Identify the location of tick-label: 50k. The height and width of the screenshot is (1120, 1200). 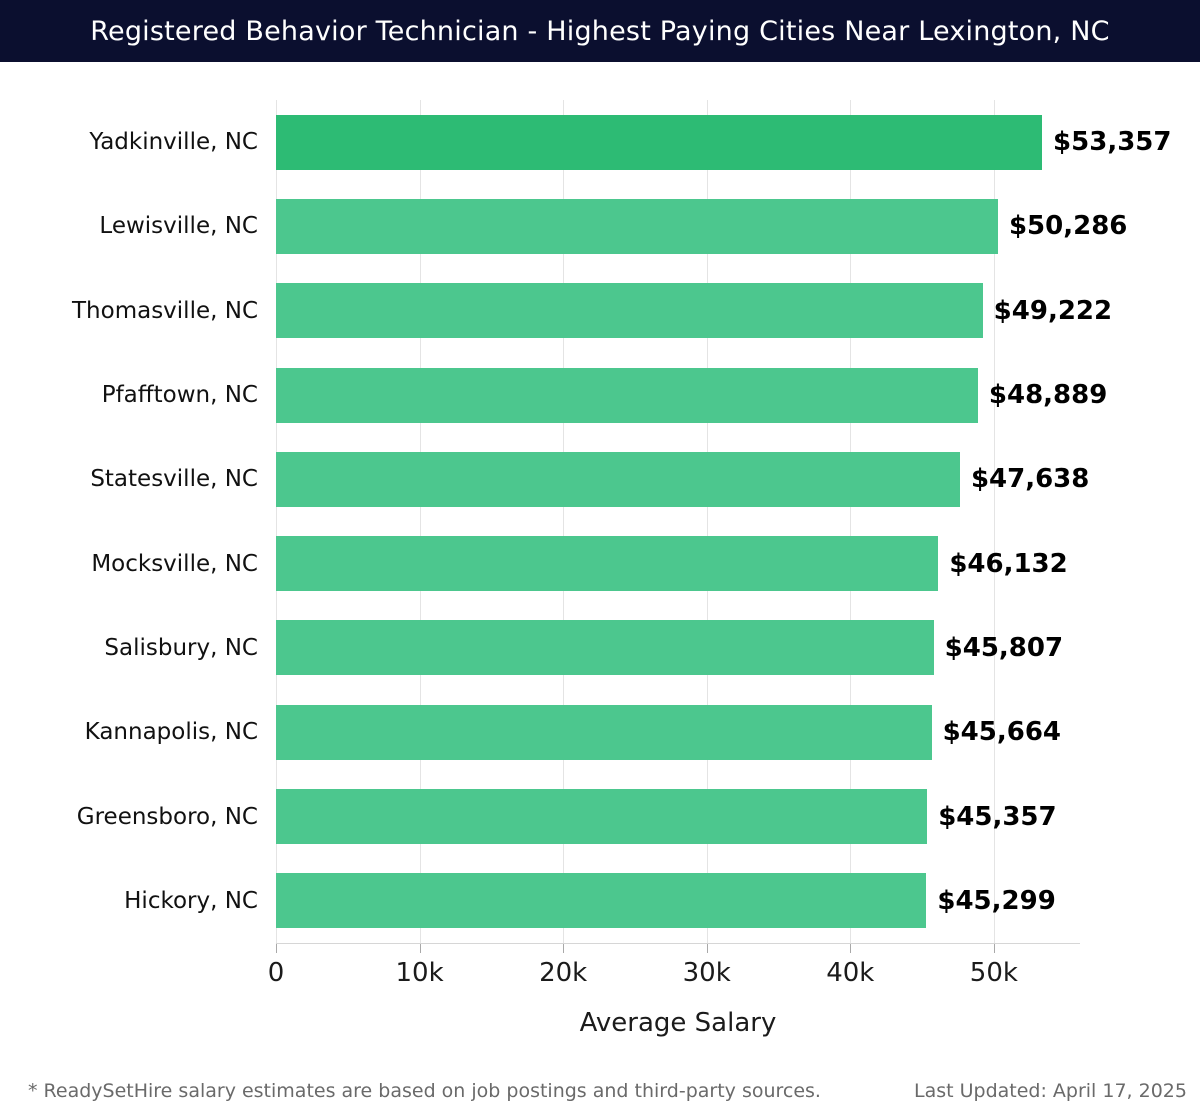
(993, 973).